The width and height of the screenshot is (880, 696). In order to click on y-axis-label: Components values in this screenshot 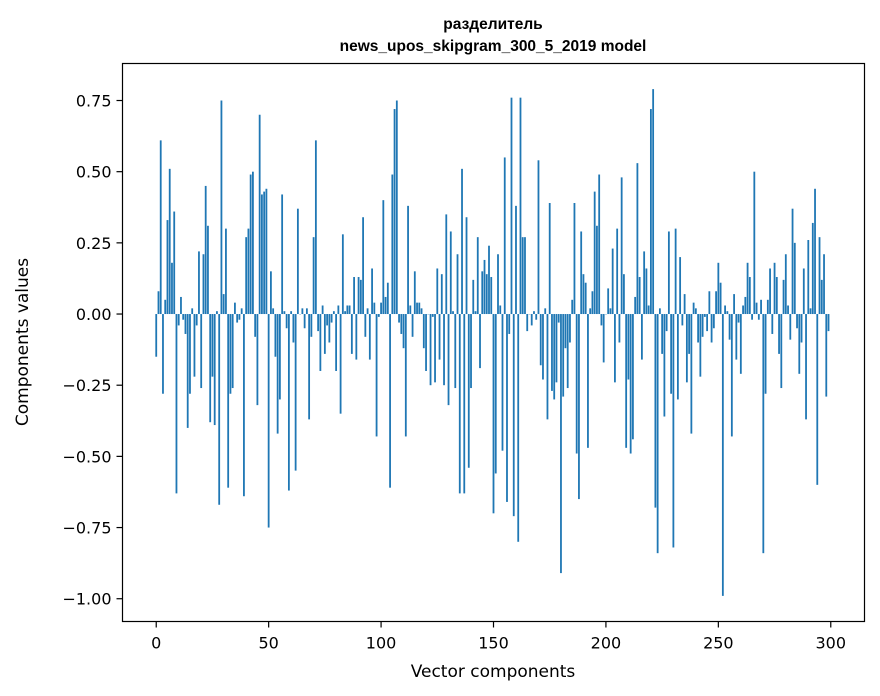, I will do `click(23, 342)`.